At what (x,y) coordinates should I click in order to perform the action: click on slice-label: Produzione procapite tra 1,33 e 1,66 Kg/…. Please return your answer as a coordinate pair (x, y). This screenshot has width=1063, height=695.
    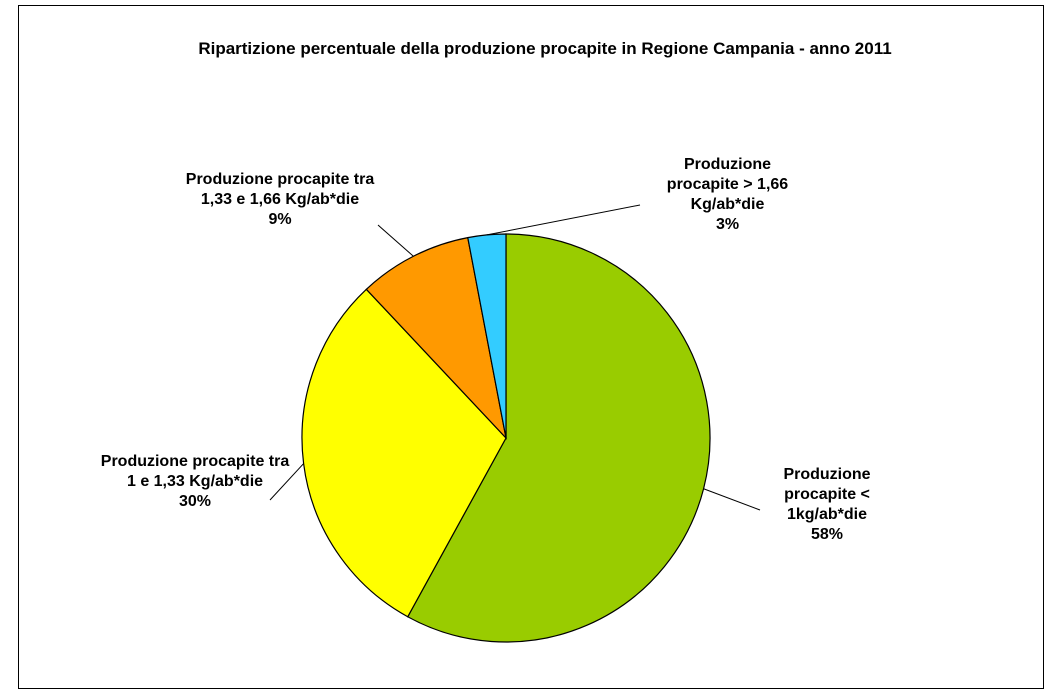
    Looking at the image, I should click on (280, 200).